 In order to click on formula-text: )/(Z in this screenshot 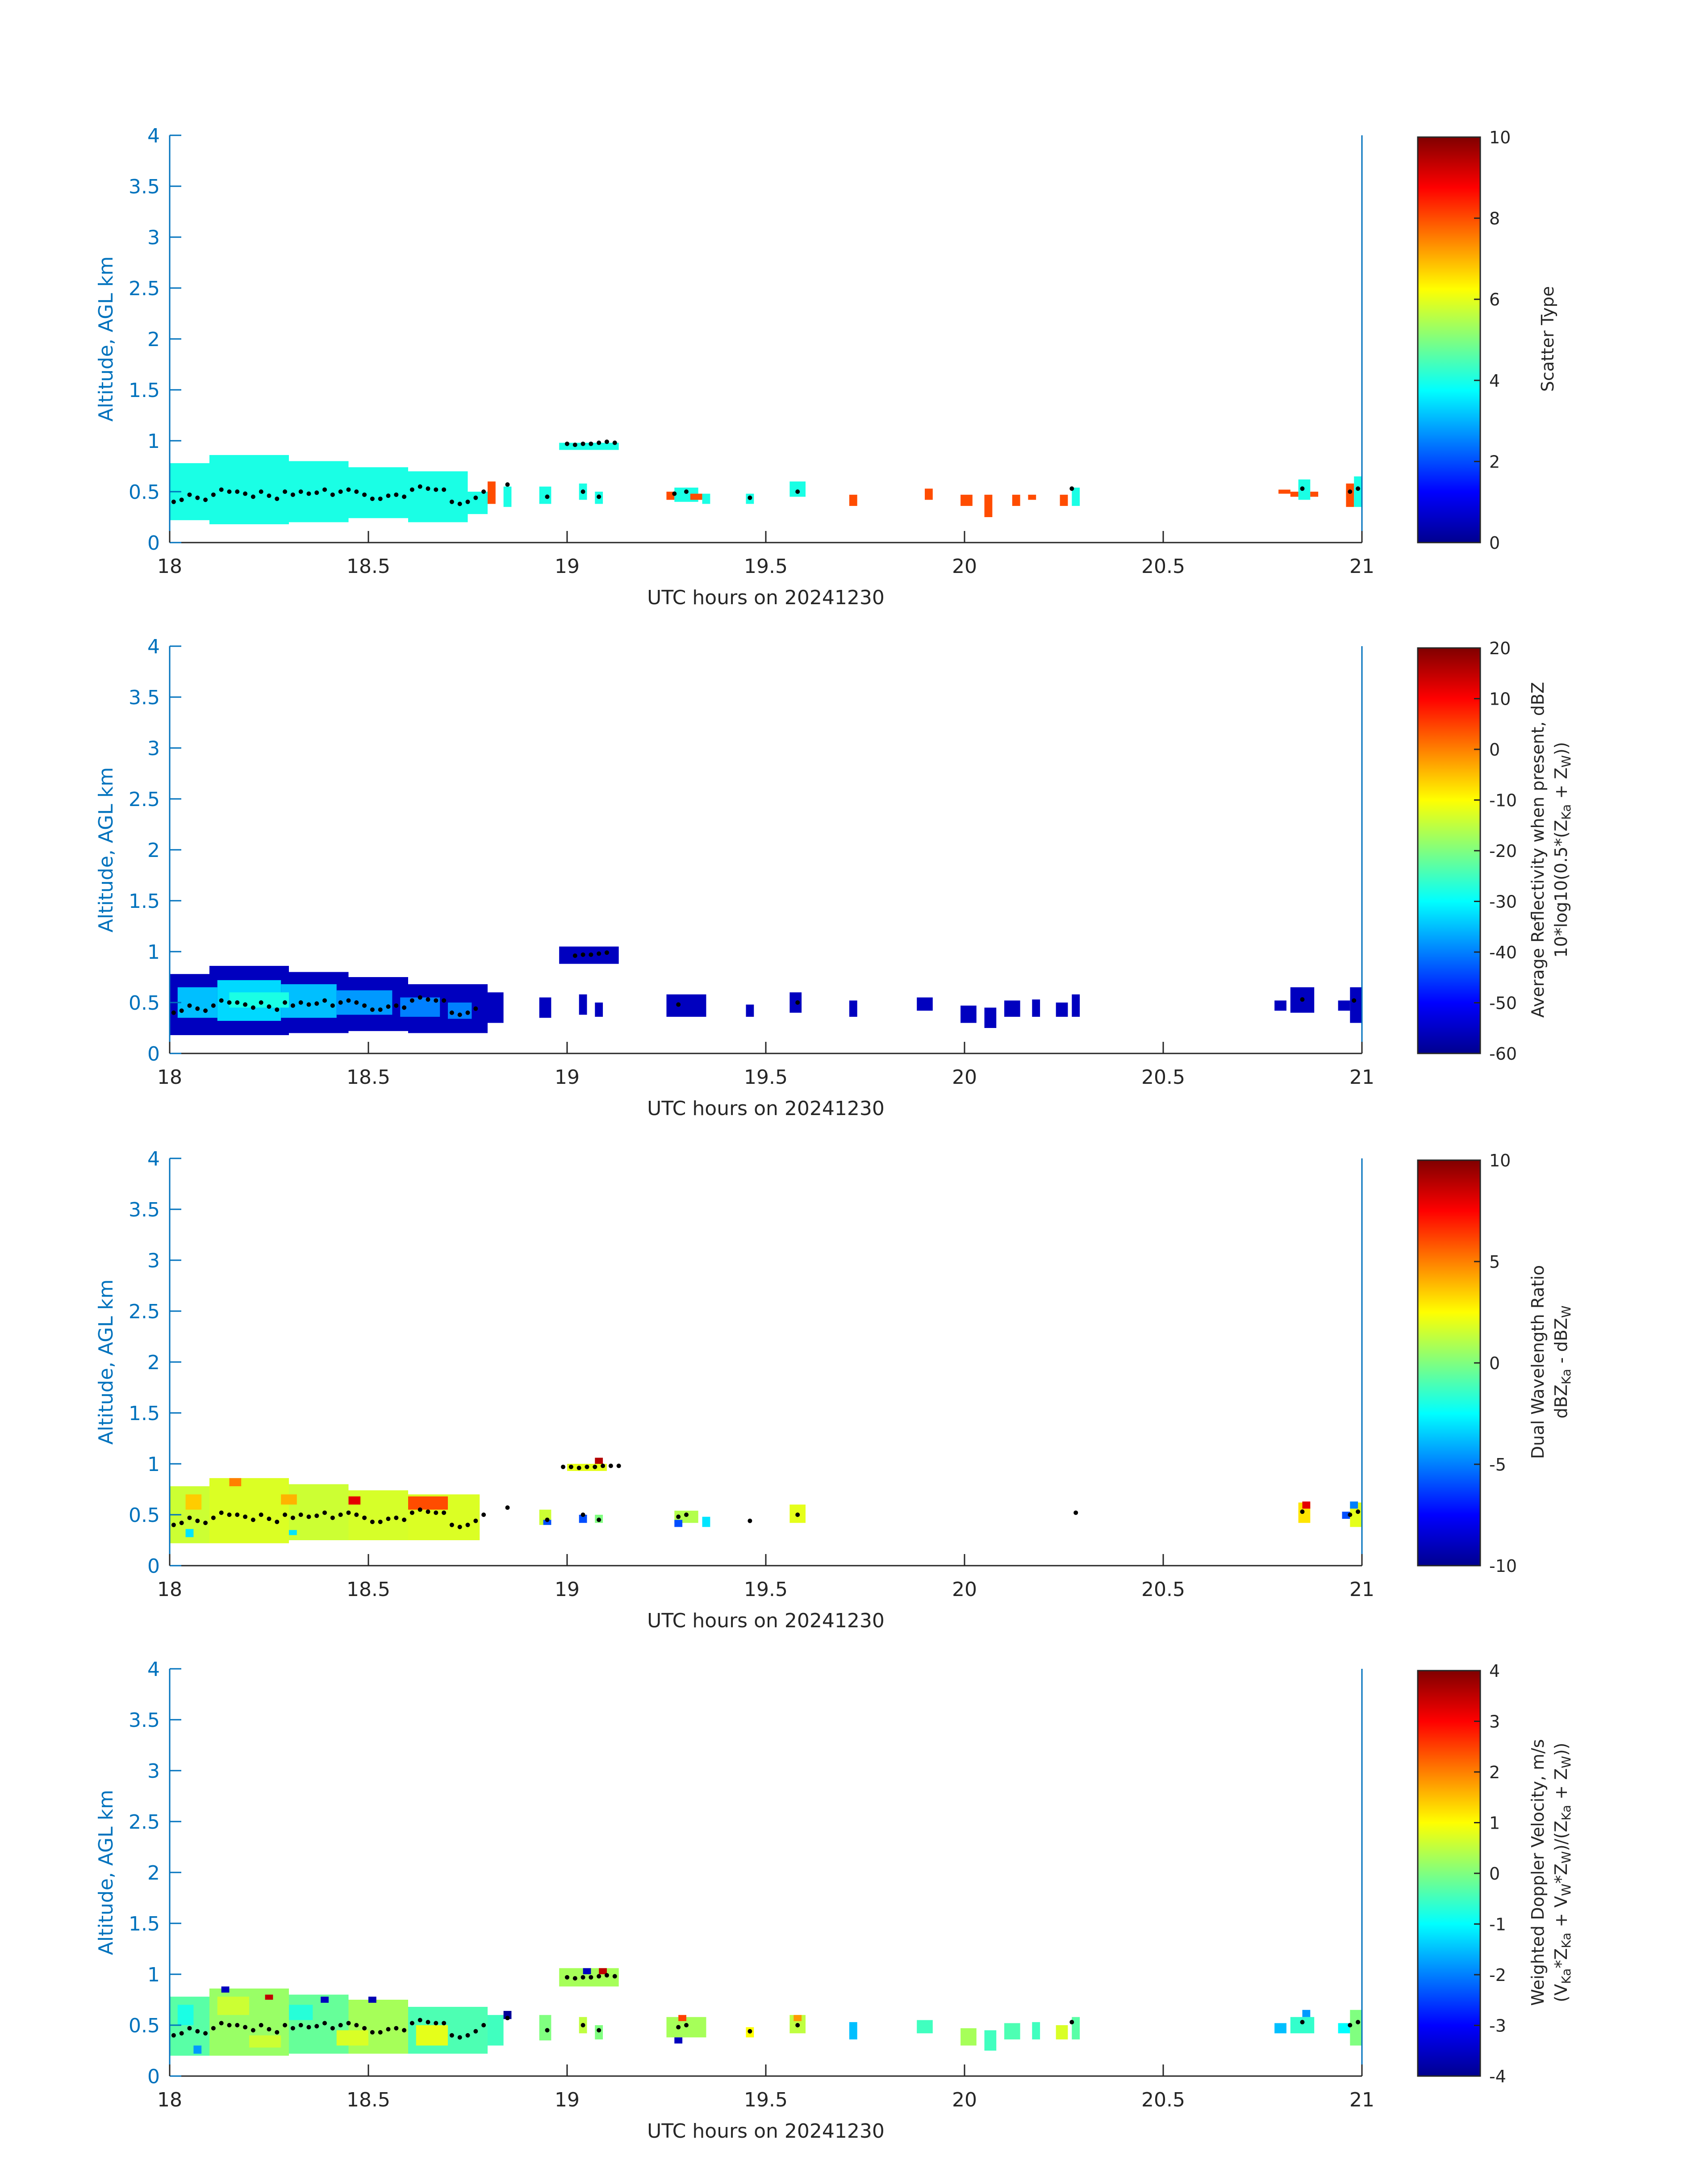, I will do `click(1561, 1836)`.